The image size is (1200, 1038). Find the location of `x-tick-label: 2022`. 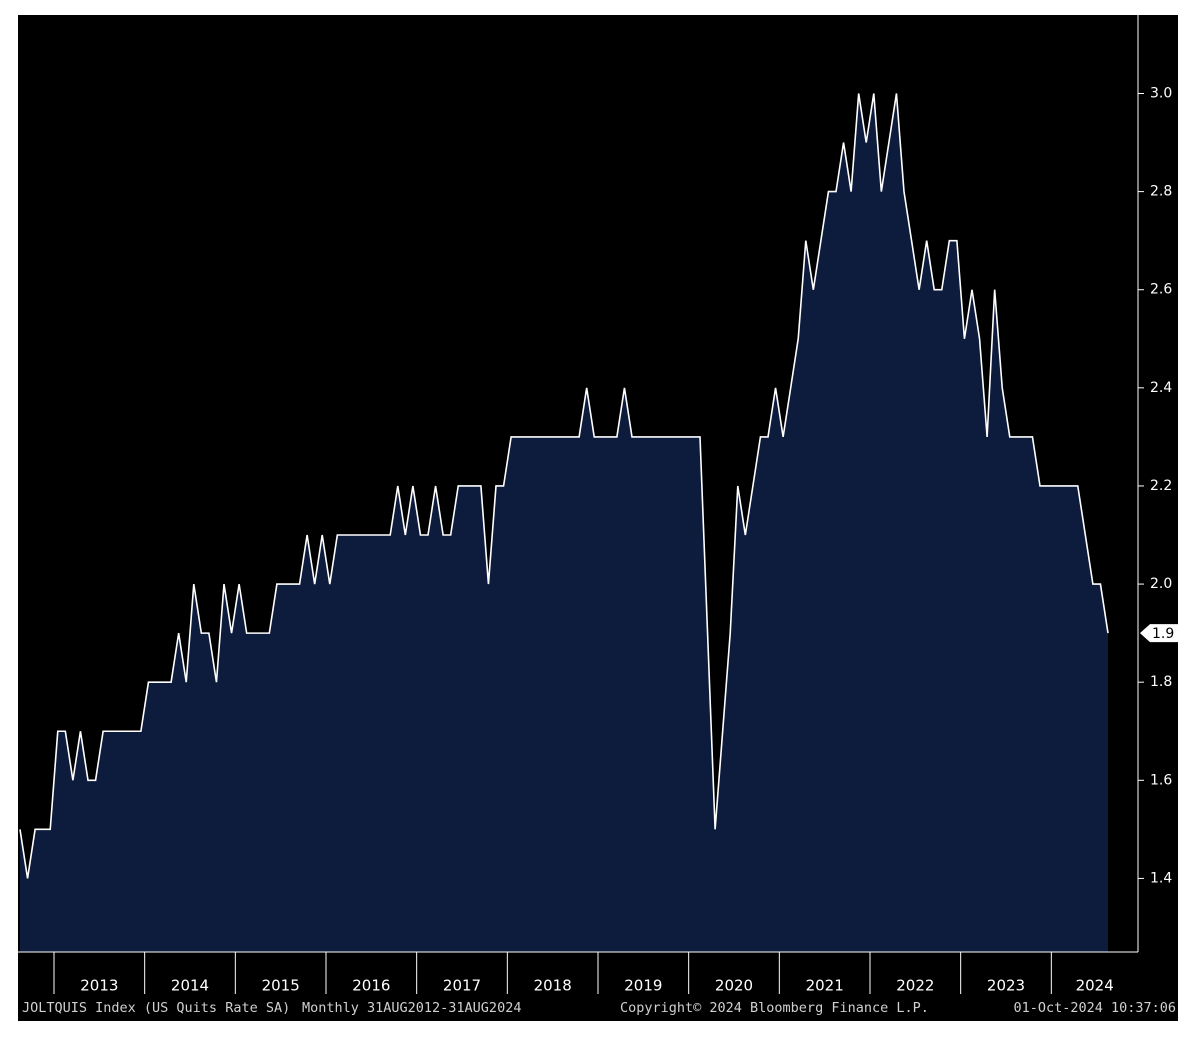

x-tick-label: 2022 is located at coordinates (915, 986).